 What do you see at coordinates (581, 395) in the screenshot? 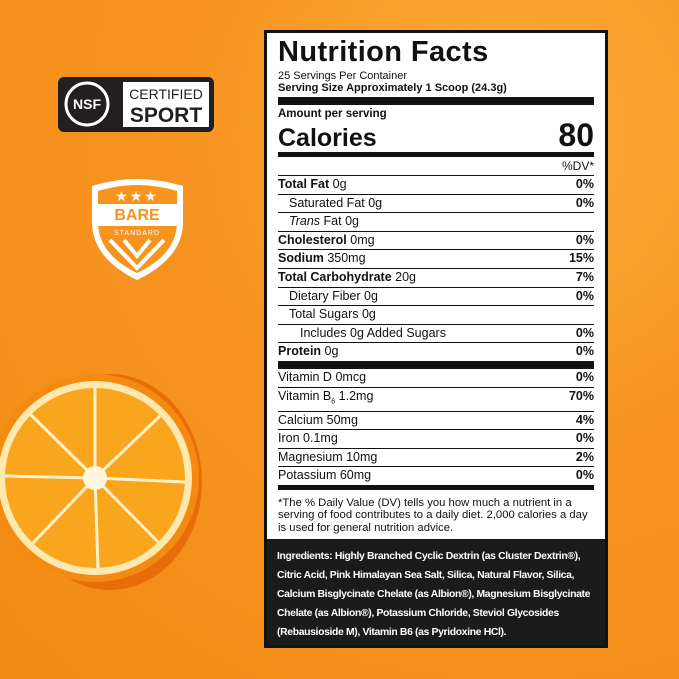
I see `nutrient-dv: 70%` at bounding box center [581, 395].